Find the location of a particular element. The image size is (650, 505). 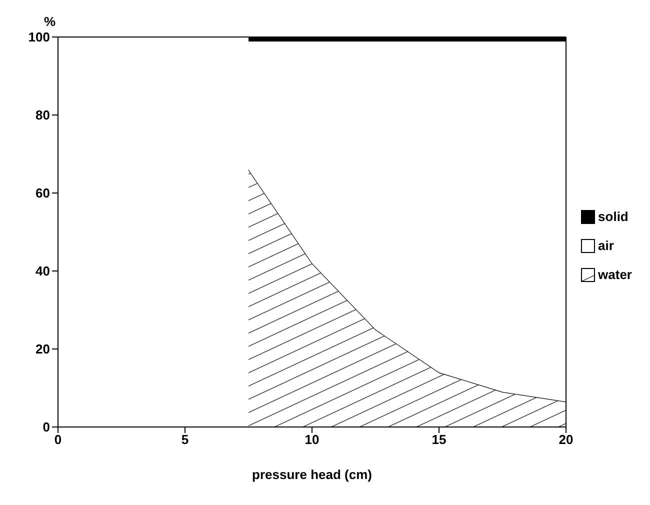

x-tick-label: 10 is located at coordinates (312, 440).